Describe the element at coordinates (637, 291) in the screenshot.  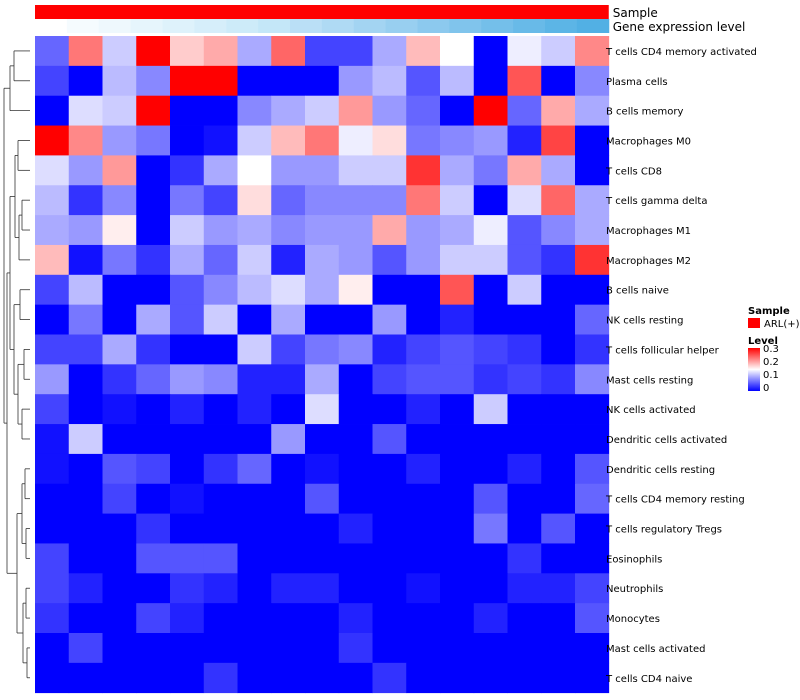
I see `row-label: B cells naive` at that location.